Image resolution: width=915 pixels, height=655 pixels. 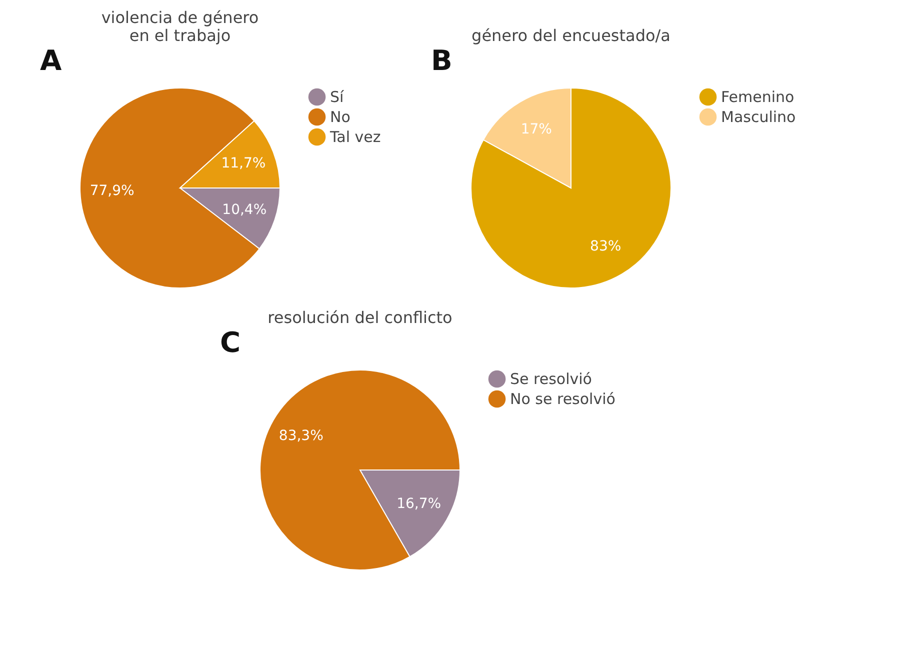 What do you see at coordinates (355, 137) in the screenshot?
I see `legend-label: Tal vez` at bounding box center [355, 137].